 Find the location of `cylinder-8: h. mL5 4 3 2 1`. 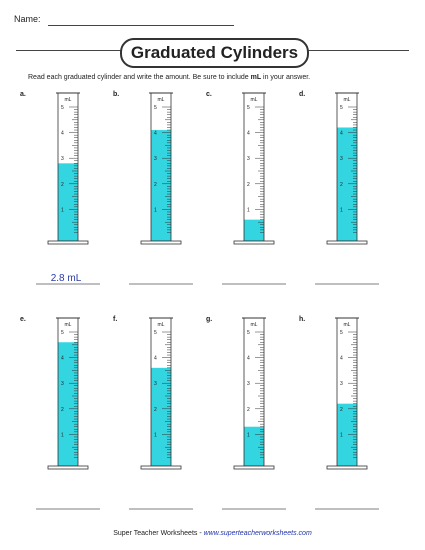

cylinder-8: h. mL5 4 3 2 1 is located at coordinates (339, 413).